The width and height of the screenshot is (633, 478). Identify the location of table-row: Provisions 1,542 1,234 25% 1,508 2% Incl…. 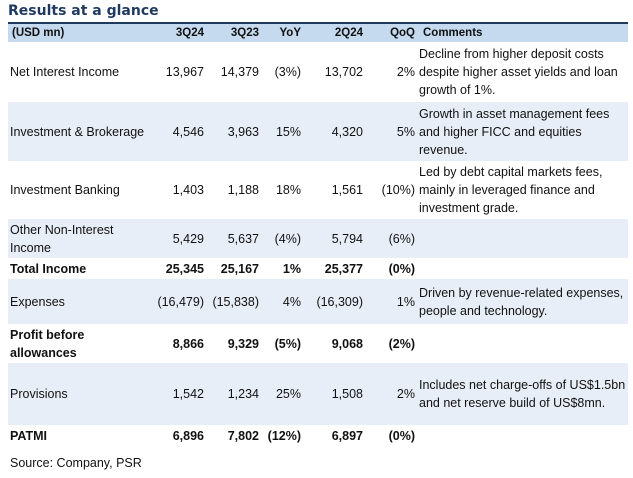
(318, 394).